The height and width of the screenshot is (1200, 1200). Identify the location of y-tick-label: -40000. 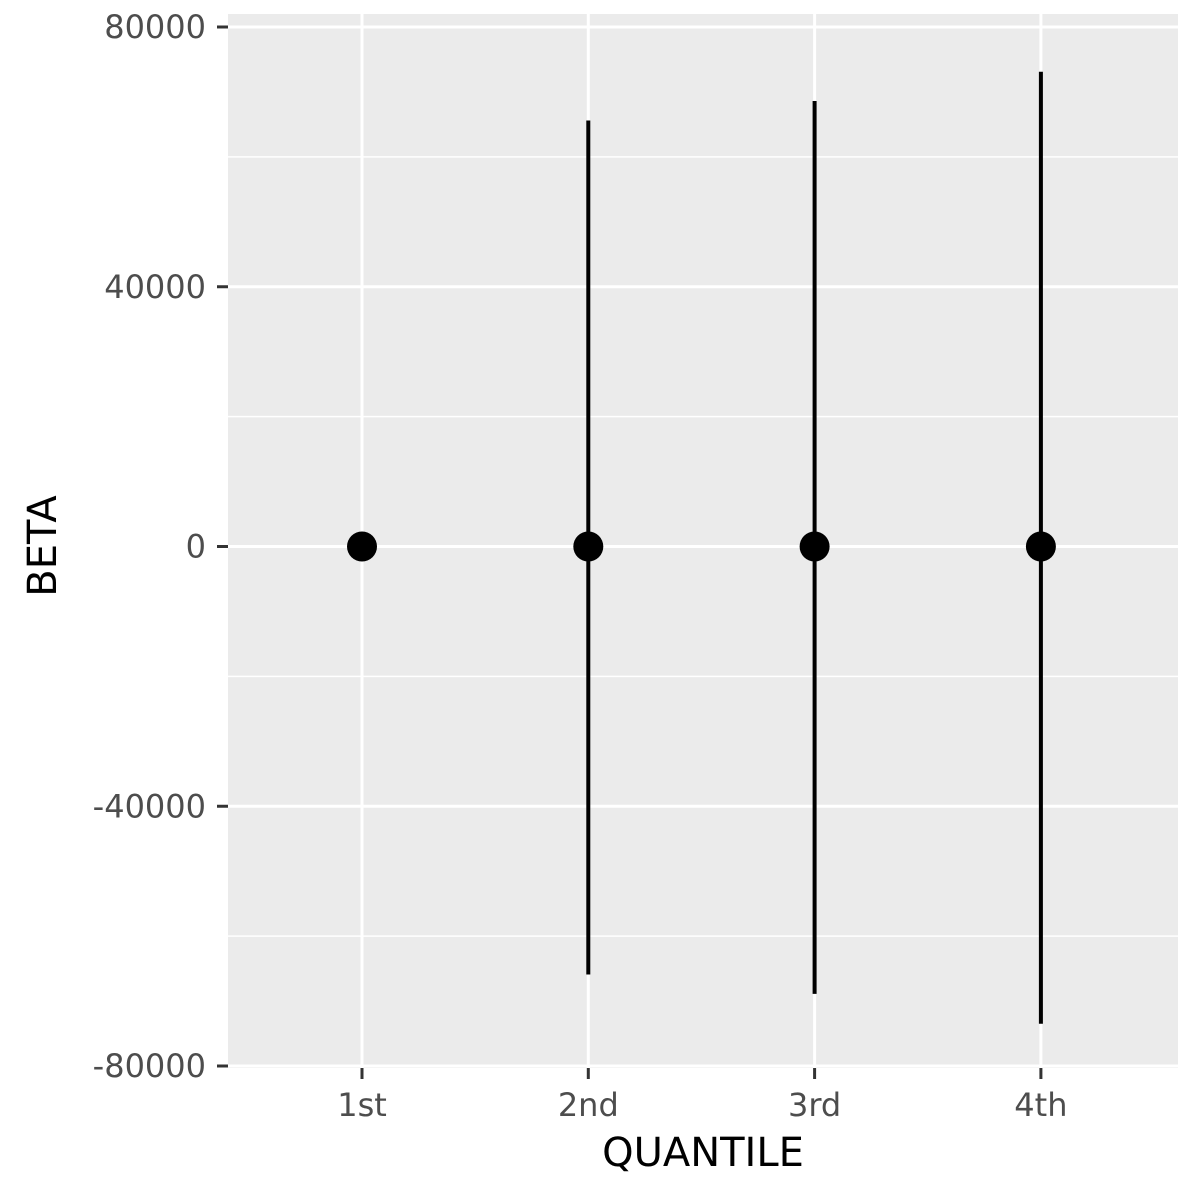
(149, 806).